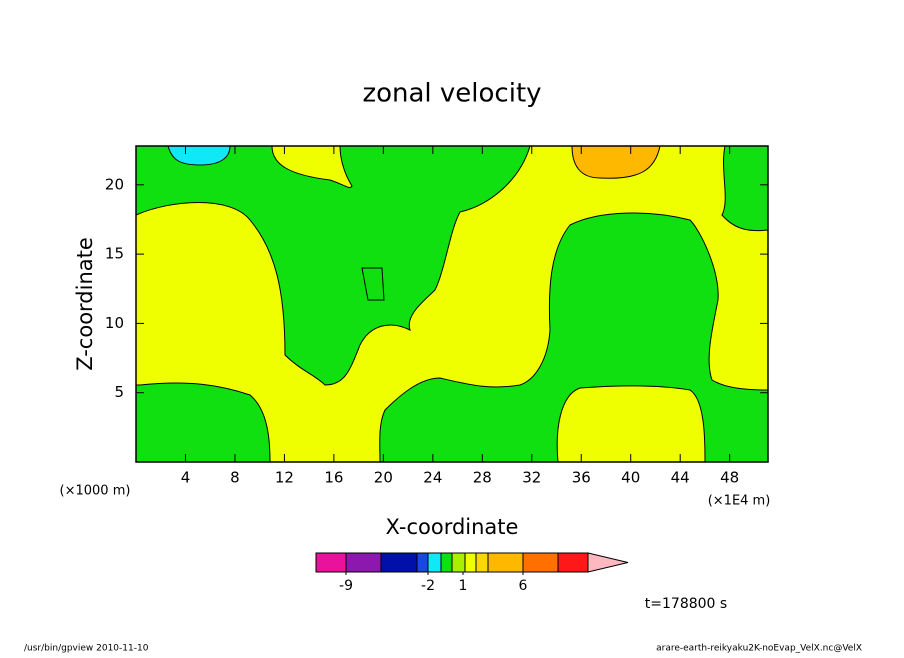  I want to click on x-tick-label: 28, so click(482, 478).